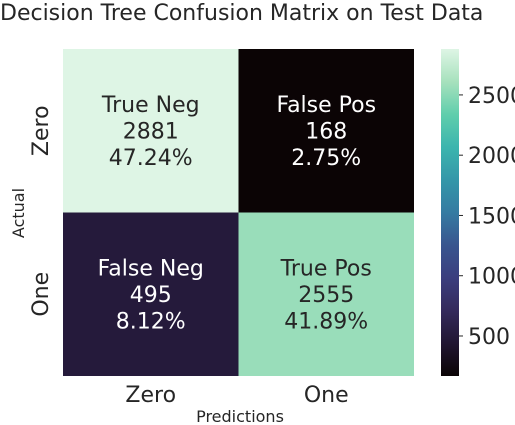 The height and width of the screenshot is (425, 515). Describe the element at coordinates (491, 277) in the screenshot. I see `colorbar-tick-label: 1000` at that location.